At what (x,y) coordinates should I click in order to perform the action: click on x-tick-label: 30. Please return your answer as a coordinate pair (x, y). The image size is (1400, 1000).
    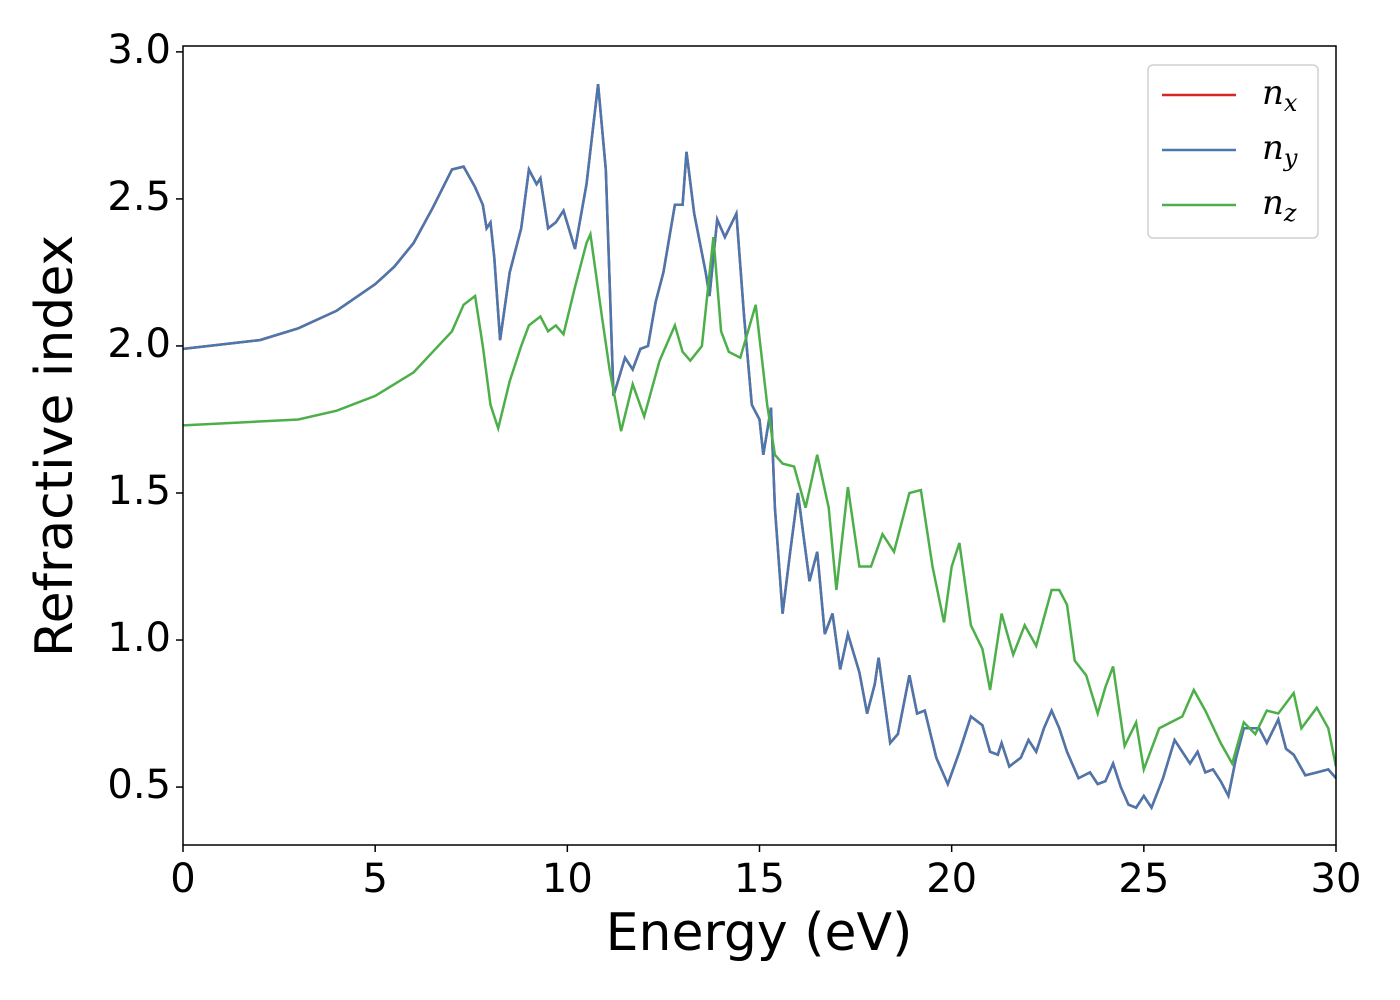
    Looking at the image, I should click on (1336, 879).